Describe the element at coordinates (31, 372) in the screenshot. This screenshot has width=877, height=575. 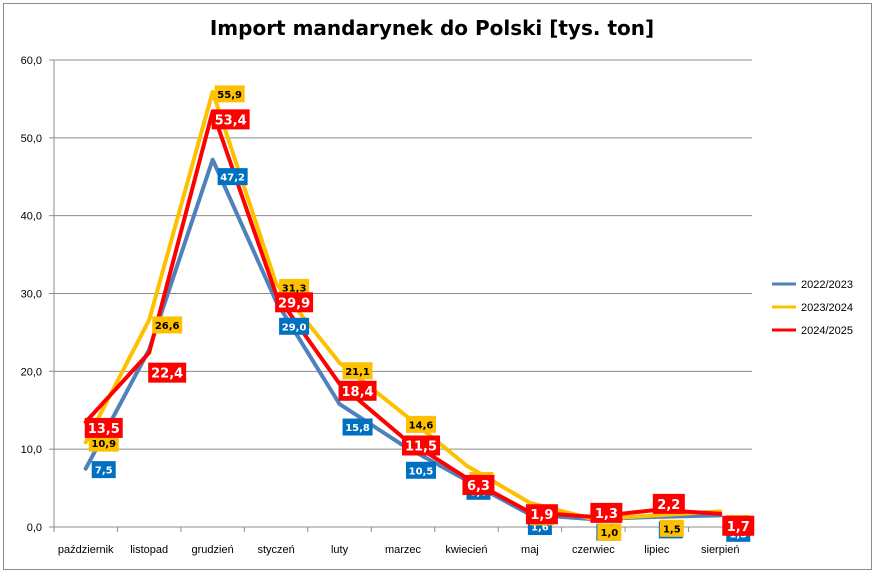
I see `y-tick-label: 20,0` at that location.